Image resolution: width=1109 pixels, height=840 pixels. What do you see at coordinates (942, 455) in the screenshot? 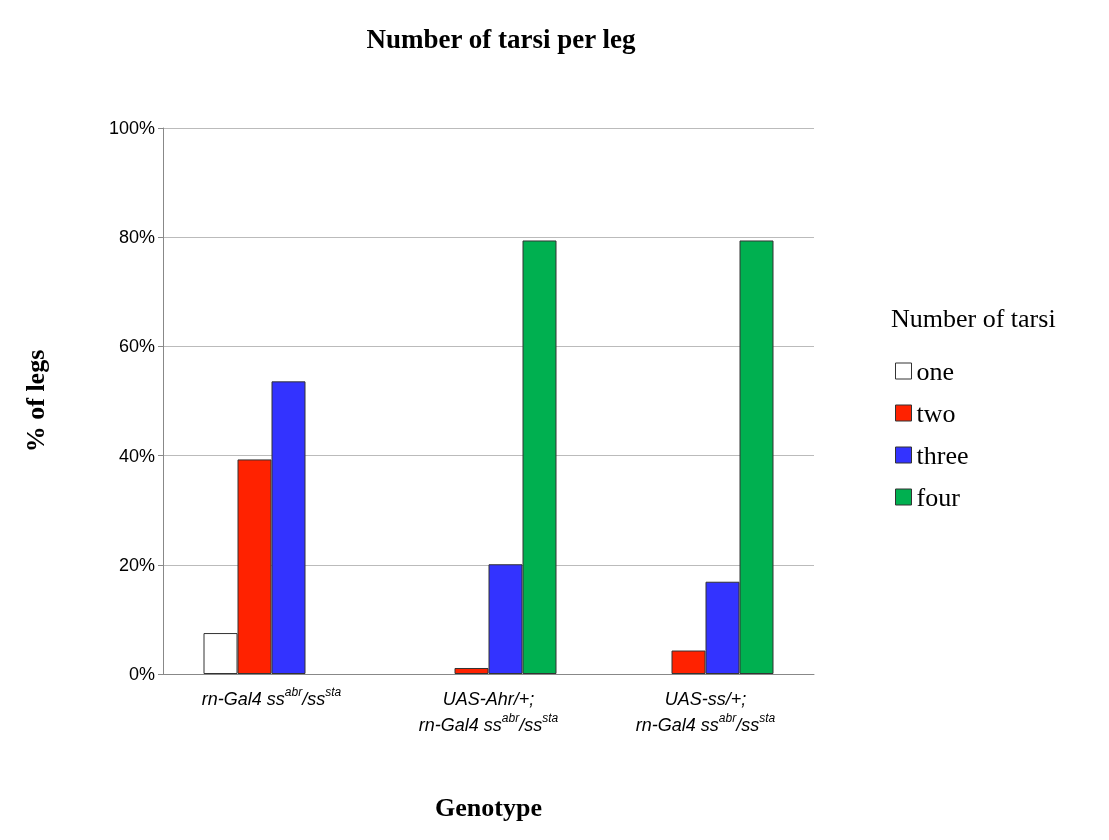
I see `legend-label: three` at bounding box center [942, 455].